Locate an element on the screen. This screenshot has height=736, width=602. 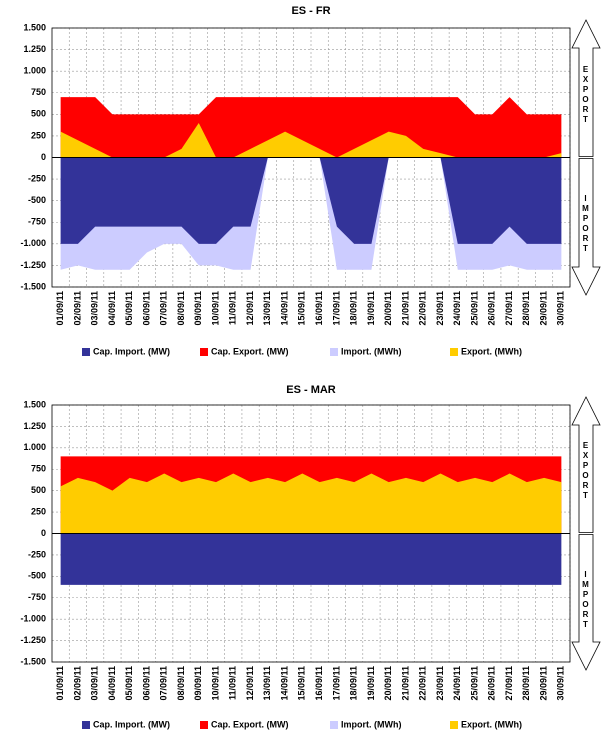
y-tick-label: 750 is located at coordinates (38, 469).